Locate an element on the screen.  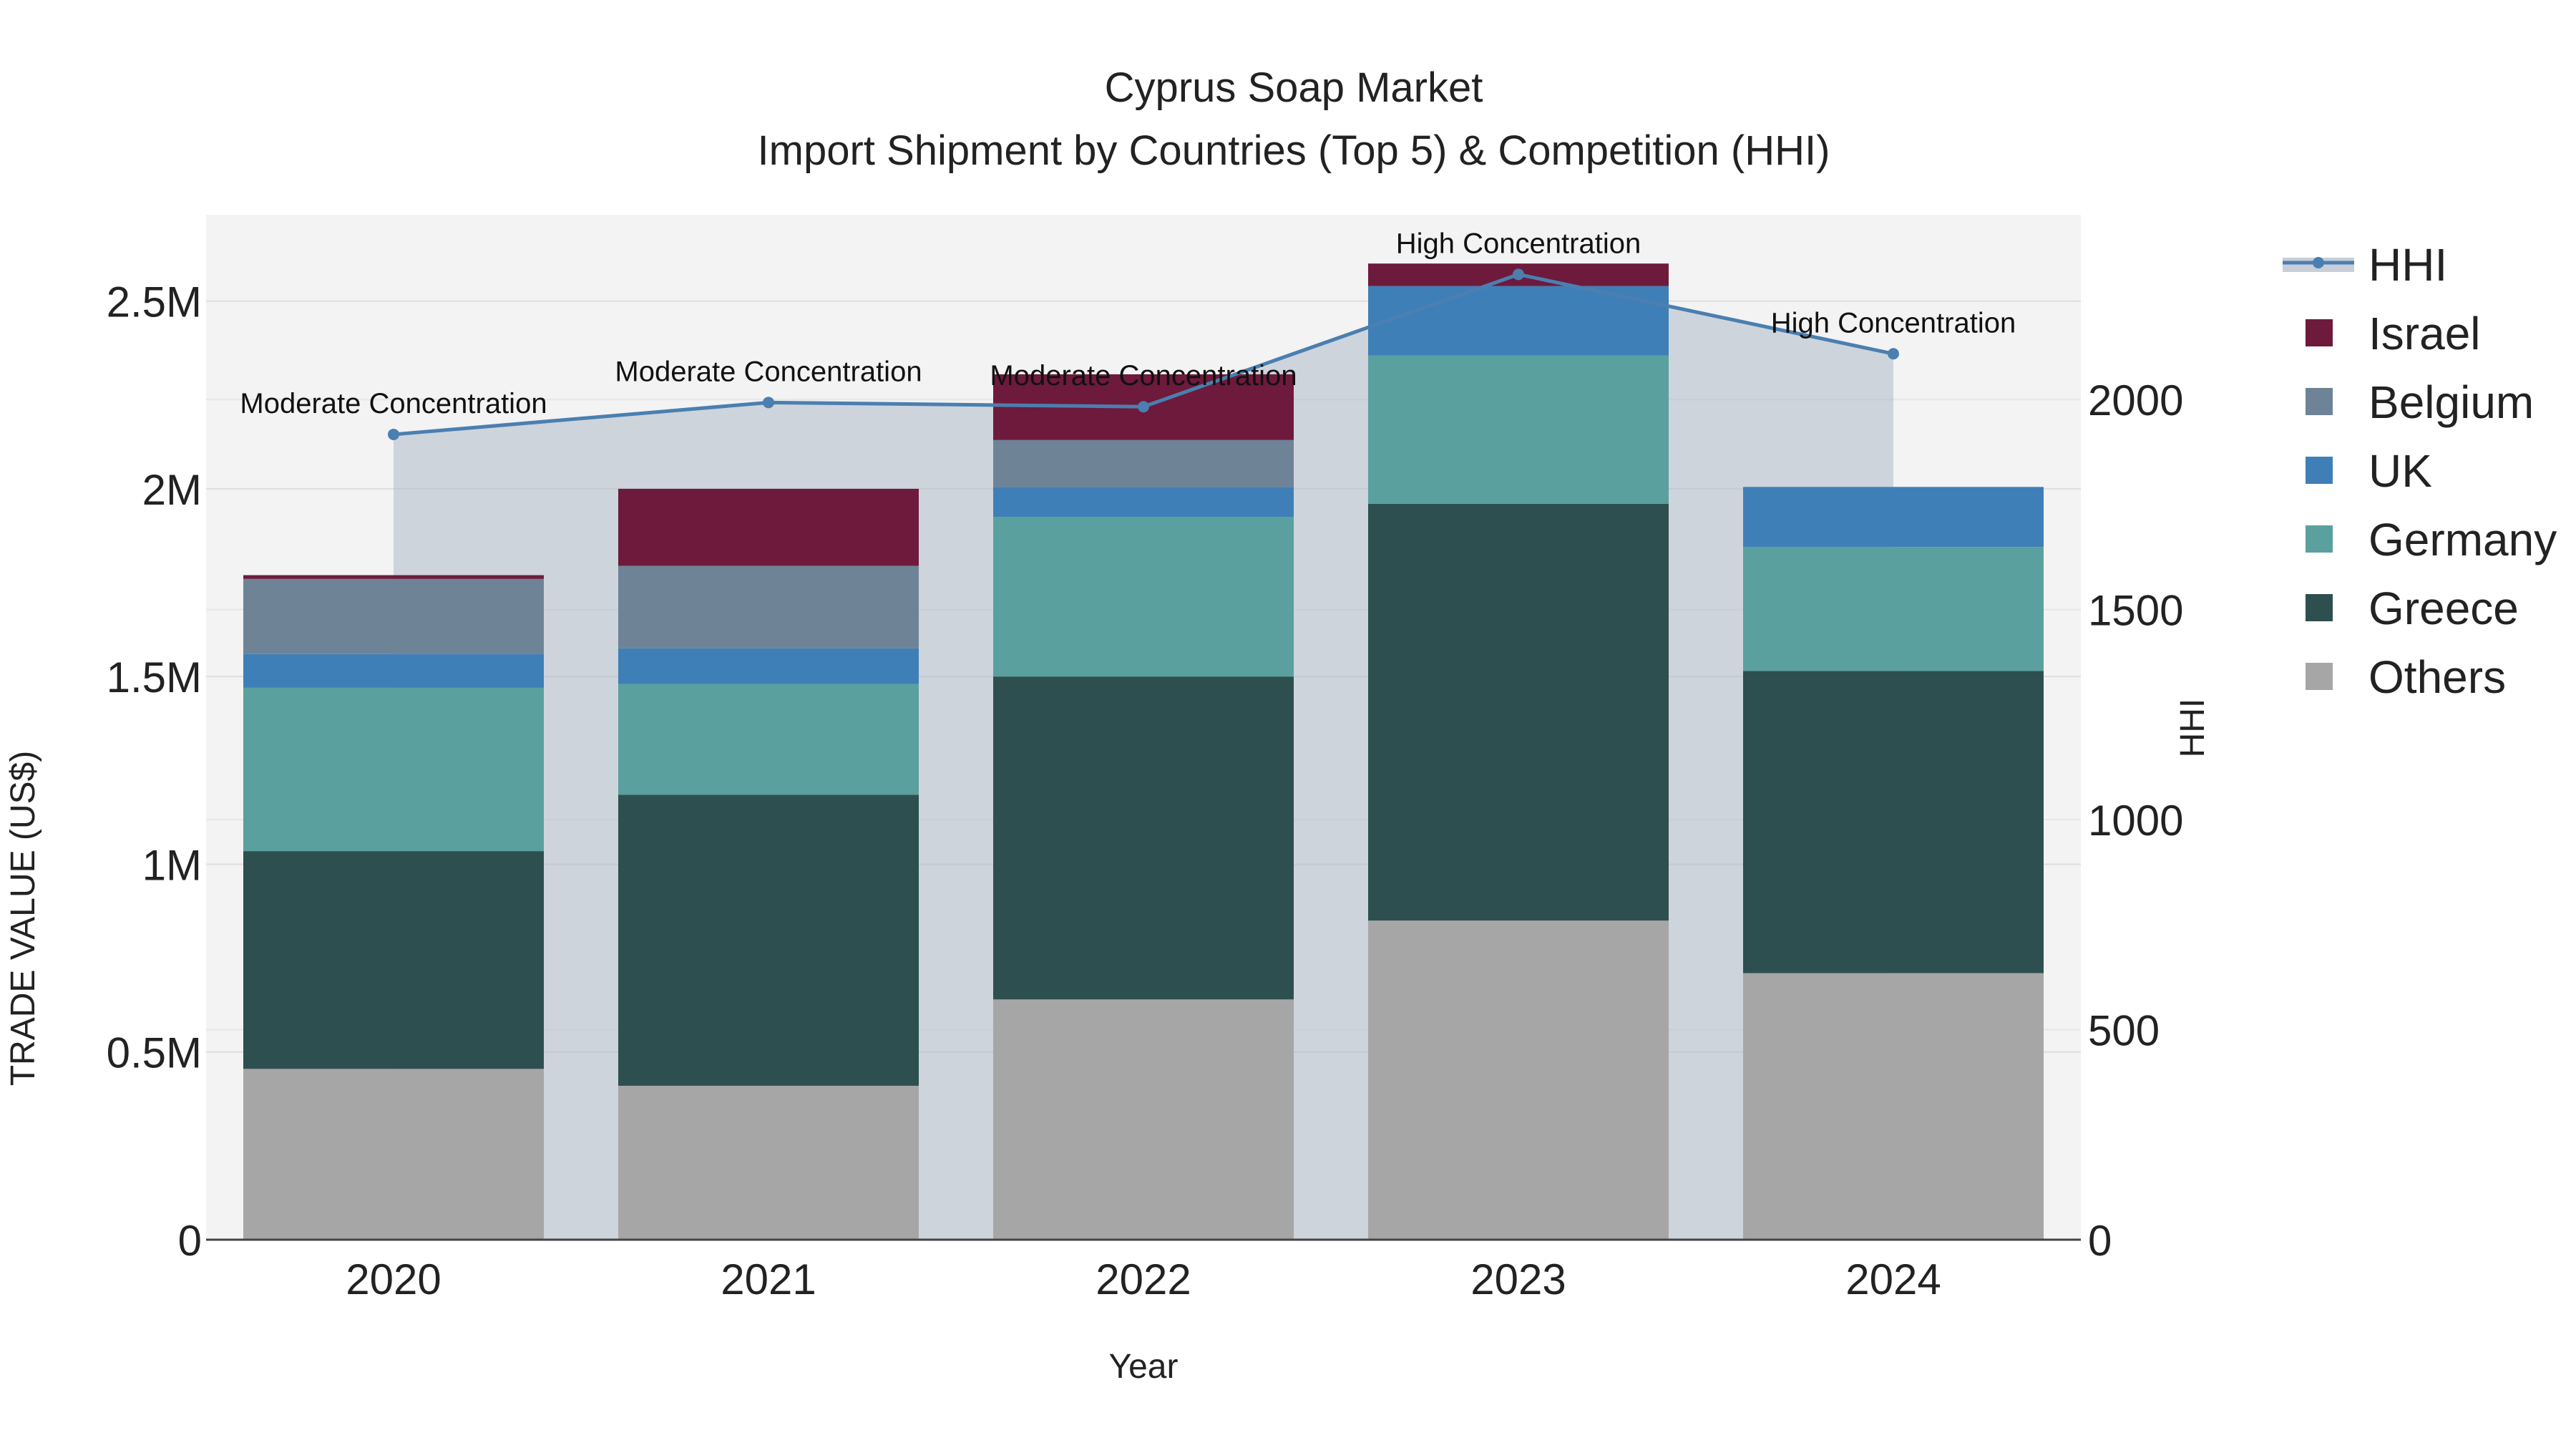
legend-swatch-belgium is located at coordinates (2319, 401).